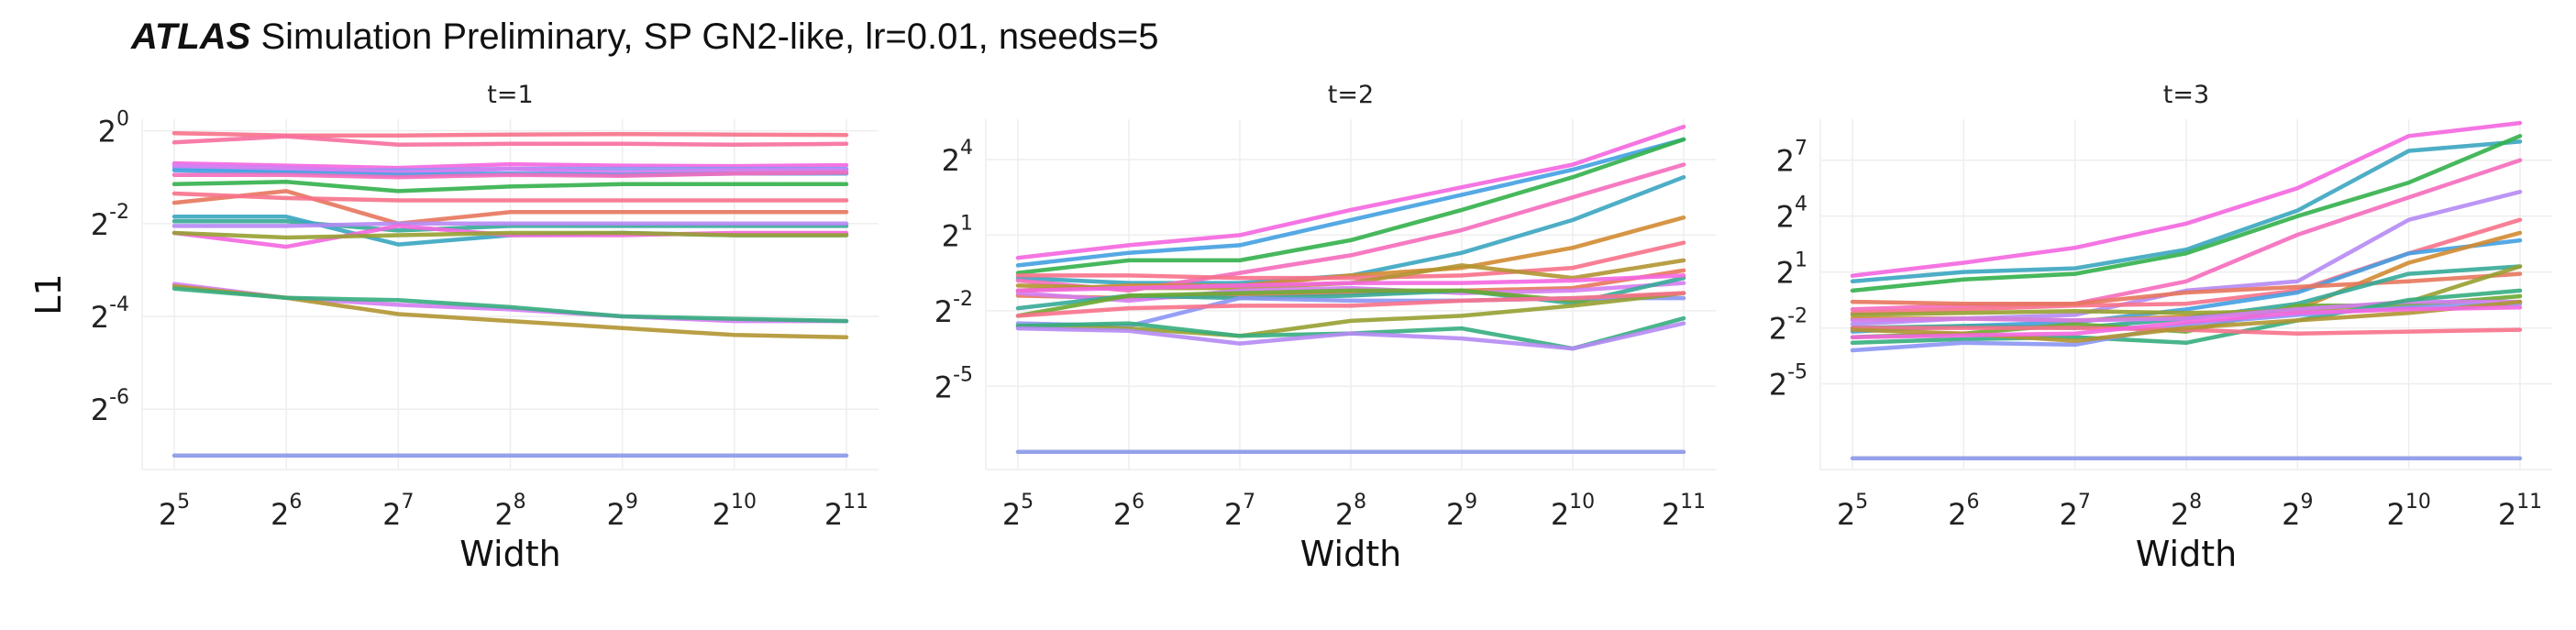 The image size is (2576, 630). I want to click on series-line-s11, so click(510, 226).